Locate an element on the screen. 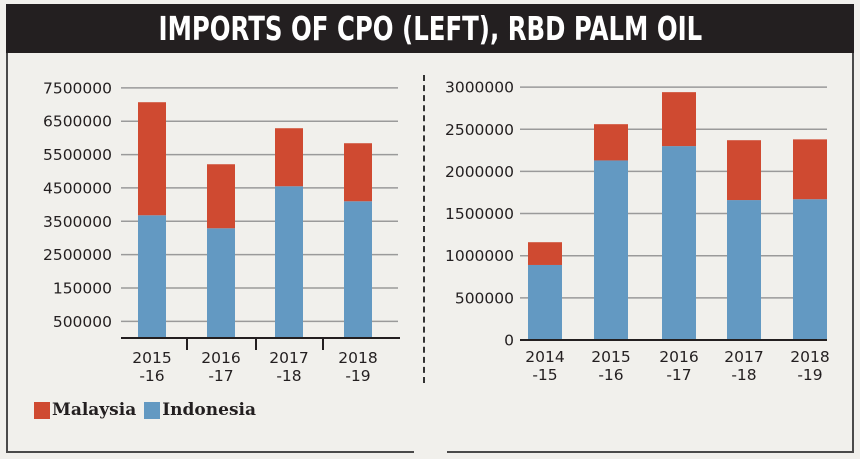 Image resolution: width=860 pixels, height=459 pixels. y-tick-label: 2000000 is located at coordinates (479, 172).